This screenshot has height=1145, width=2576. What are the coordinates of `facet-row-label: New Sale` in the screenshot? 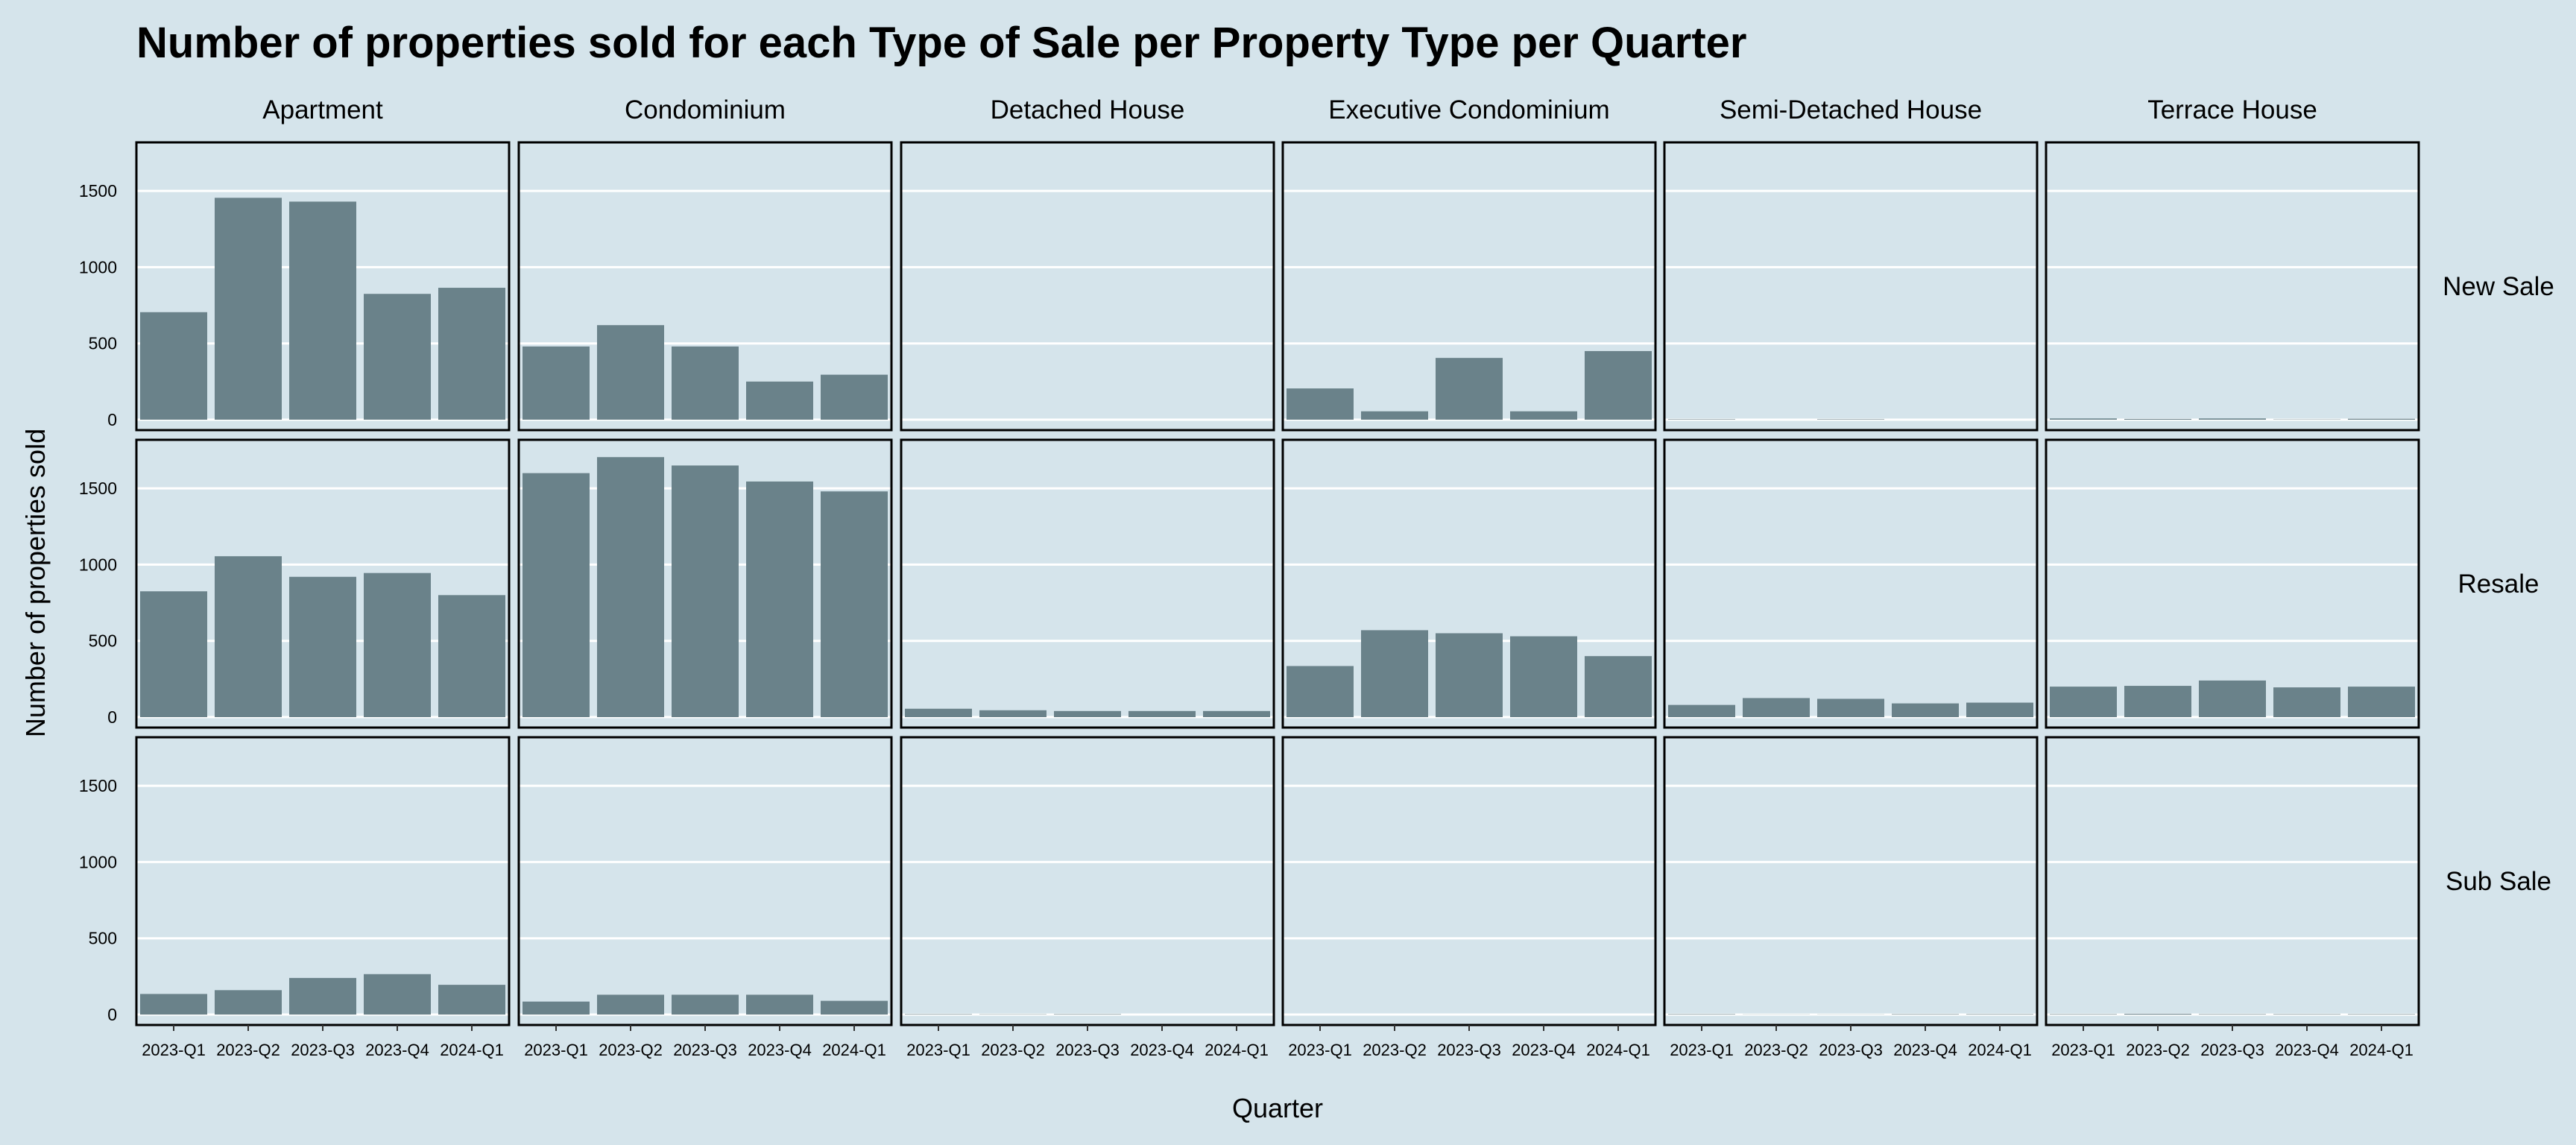 It's located at (2498, 286).